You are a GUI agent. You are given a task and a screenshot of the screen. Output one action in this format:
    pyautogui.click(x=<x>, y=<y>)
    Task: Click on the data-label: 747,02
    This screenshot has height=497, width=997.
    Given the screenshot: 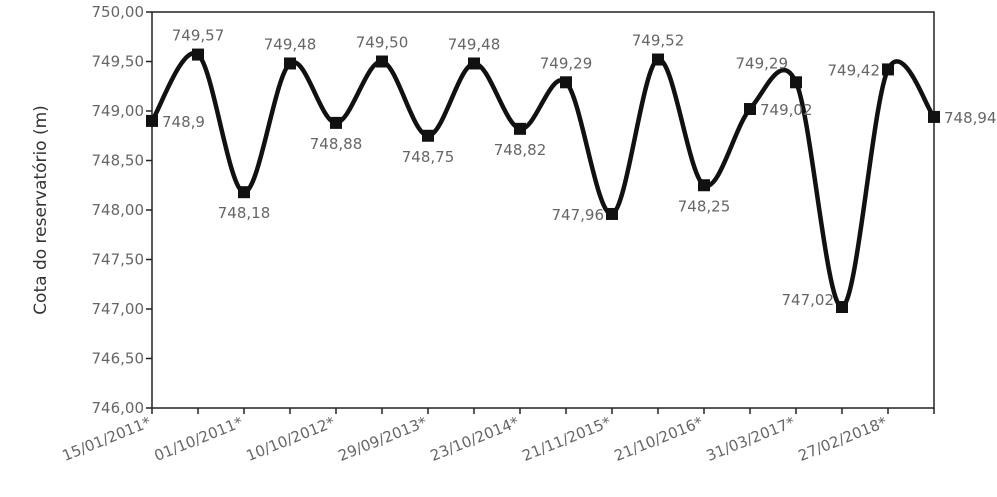 What is the action you would take?
    pyautogui.click(x=808, y=300)
    